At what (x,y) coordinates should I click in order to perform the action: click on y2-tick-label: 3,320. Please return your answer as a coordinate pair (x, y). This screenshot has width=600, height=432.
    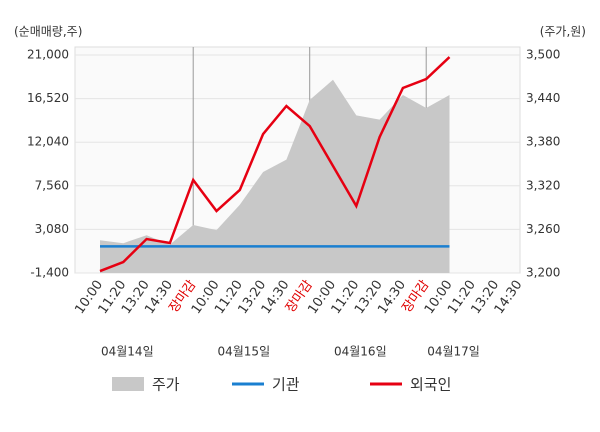
    Looking at the image, I should click on (543, 185).